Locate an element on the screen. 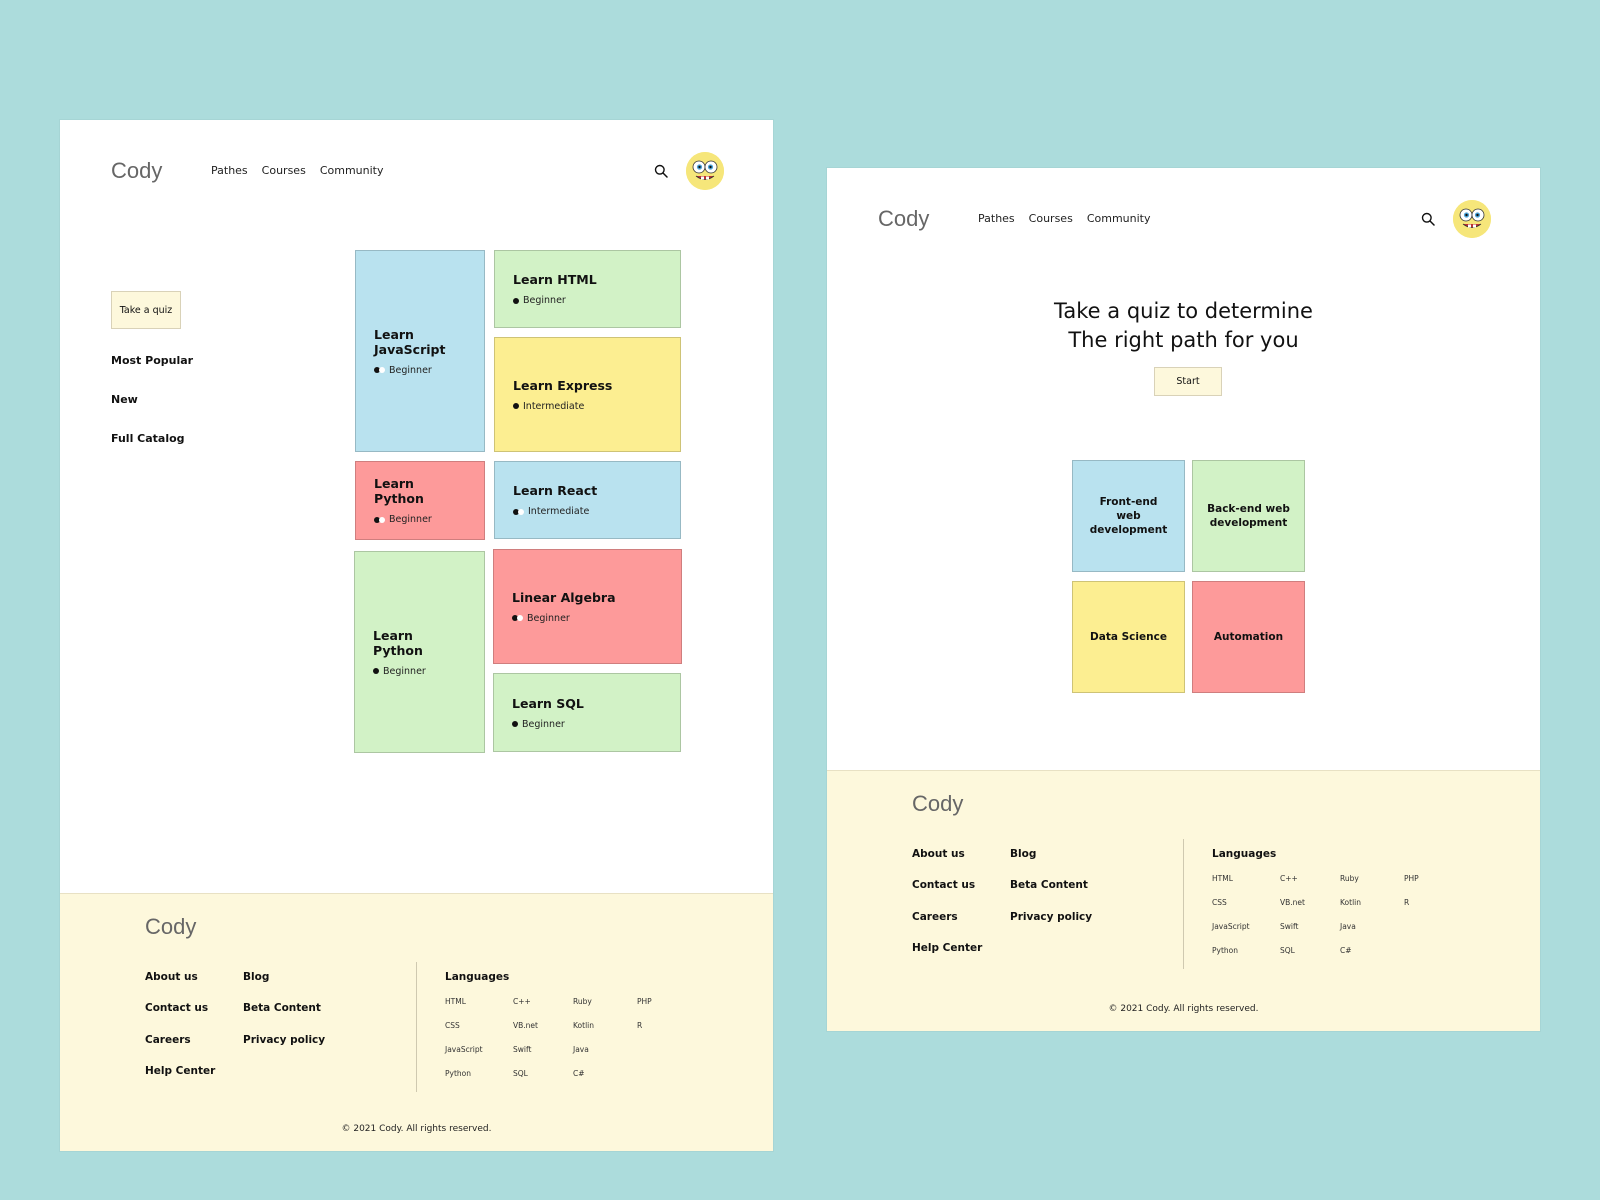 The width and height of the screenshot is (1600, 1200). course-title: Learn Express is located at coordinates (563, 385).